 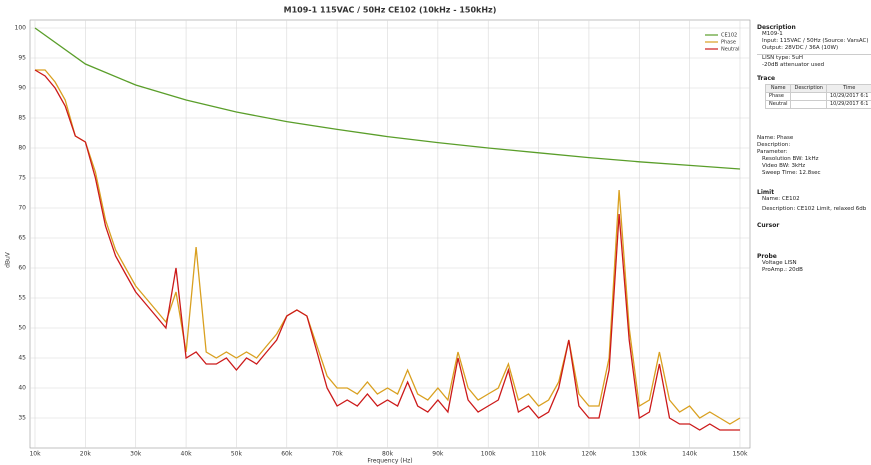 What do you see at coordinates (775, 138) in the screenshot?
I see `text: Name: Phase` at bounding box center [775, 138].